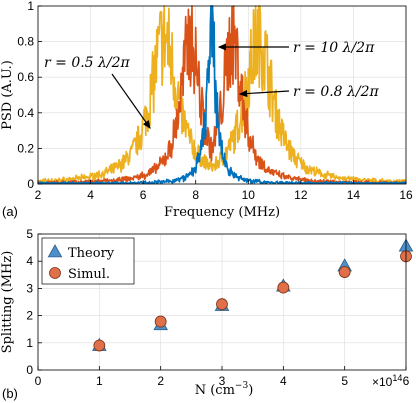  I want to click on panel-b-tick-label-y: 1, so click(29, 343).